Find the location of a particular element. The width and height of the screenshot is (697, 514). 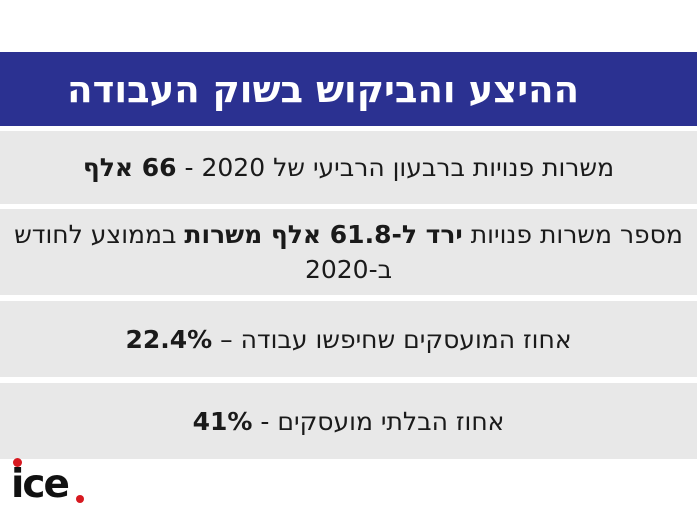

stat-label: משרות פנויות ברבעון הרביעי של 2020 - is located at coordinates (395, 167).